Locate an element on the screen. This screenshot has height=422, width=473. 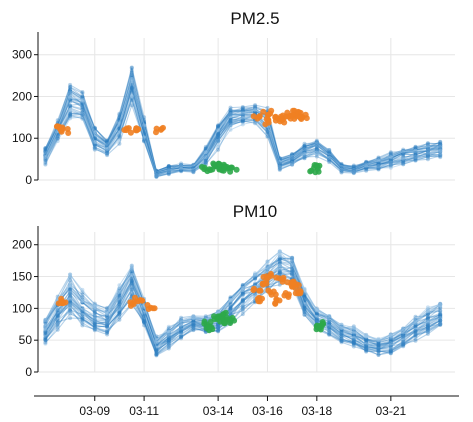
highlight-point-green-pm25 is located at coordinates (219, 164).